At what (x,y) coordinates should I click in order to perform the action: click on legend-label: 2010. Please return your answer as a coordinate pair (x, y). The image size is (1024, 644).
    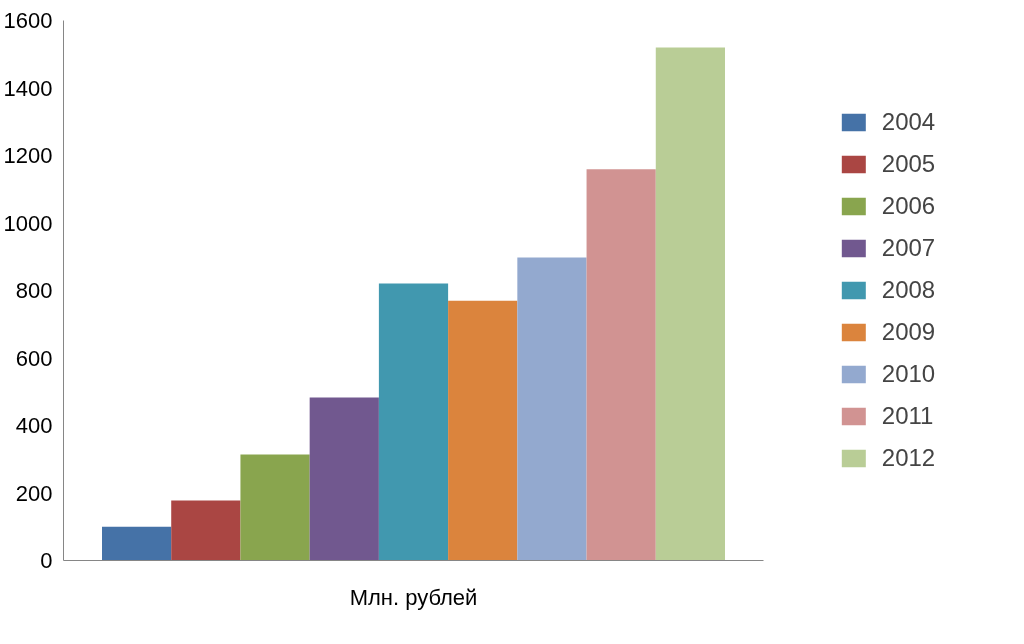
    Looking at the image, I should click on (908, 374).